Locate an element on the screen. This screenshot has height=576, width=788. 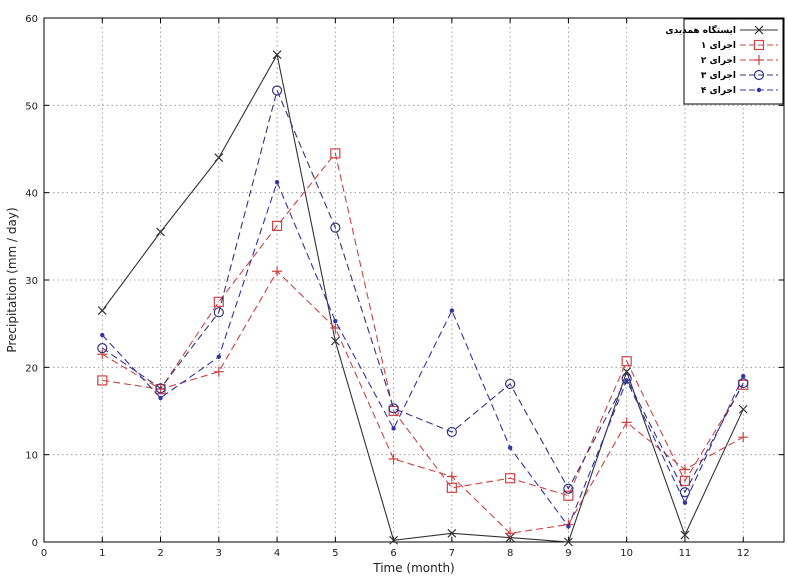
x-tick-label: 11 is located at coordinates (685, 553).